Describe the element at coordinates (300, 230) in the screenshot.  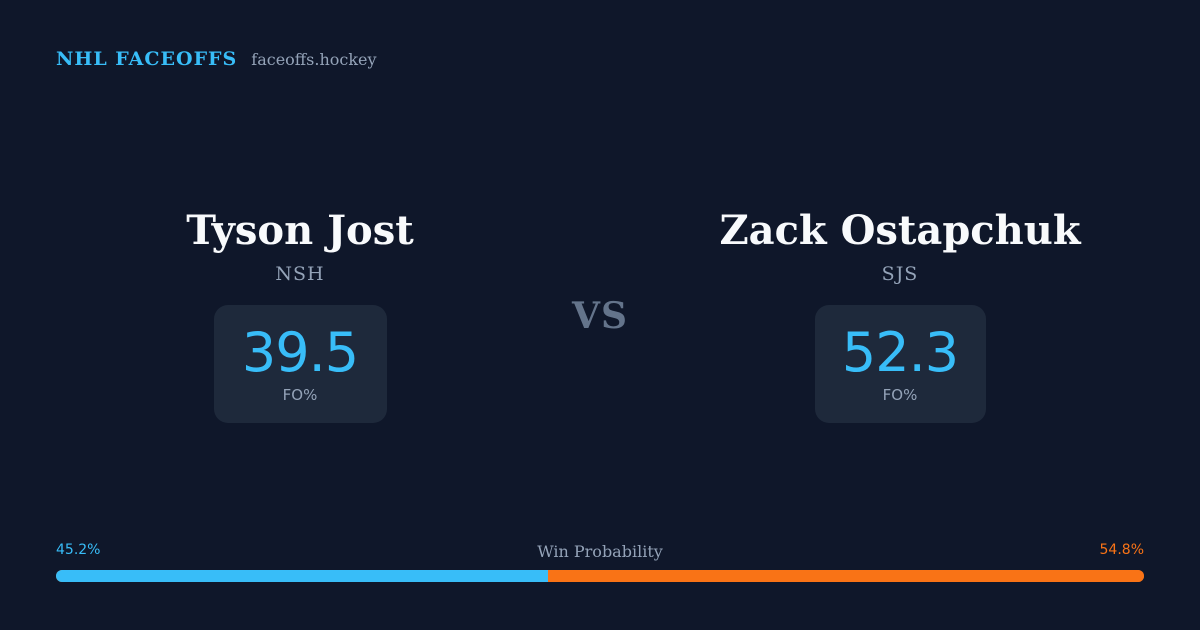
I see `player-left-name: Tyson Jost` at that location.